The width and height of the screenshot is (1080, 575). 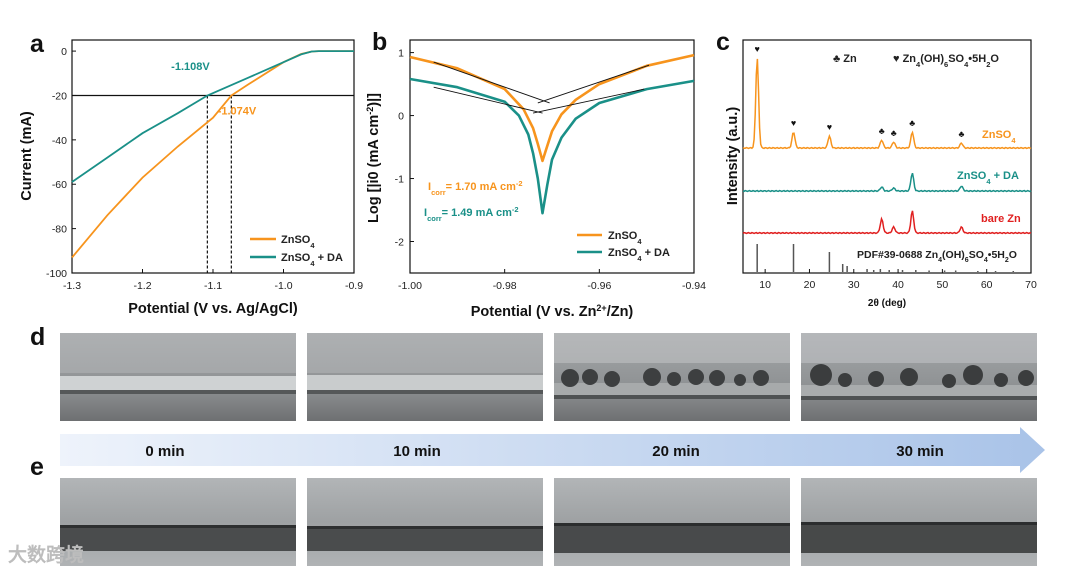 I want to click on chart-a-y-tick-label-4: -80, so click(x=59, y=230).